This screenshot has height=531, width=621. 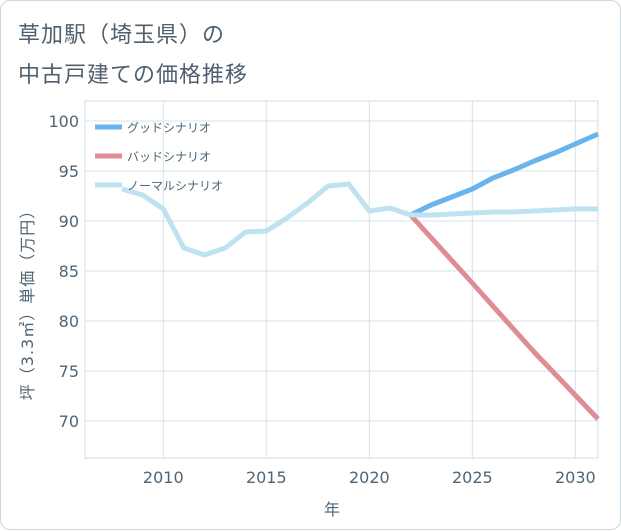 I want to click on y-tick-label: 90, so click(x=69, y=221).